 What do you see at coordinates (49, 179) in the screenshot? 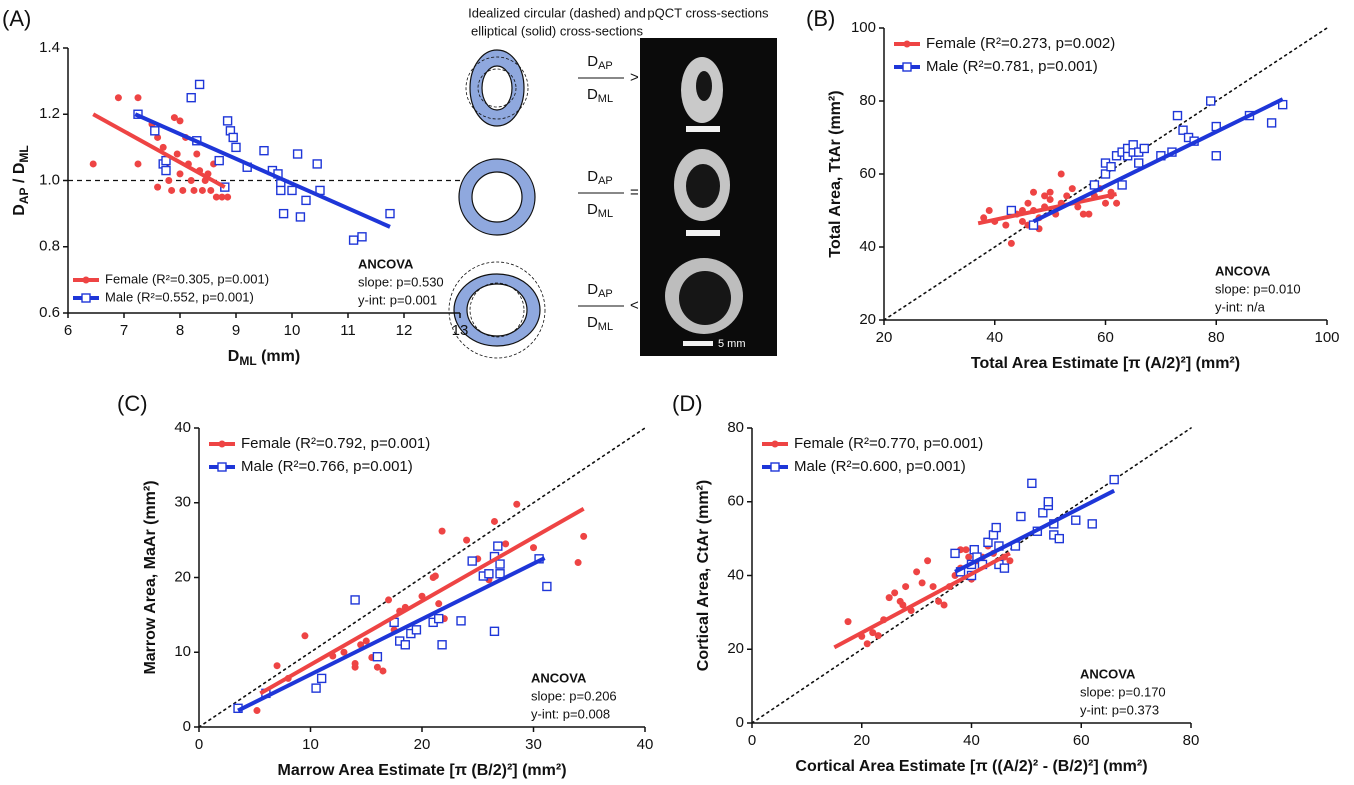
I see `y-tick-label: 1.0` at bounding box center [49, 179].